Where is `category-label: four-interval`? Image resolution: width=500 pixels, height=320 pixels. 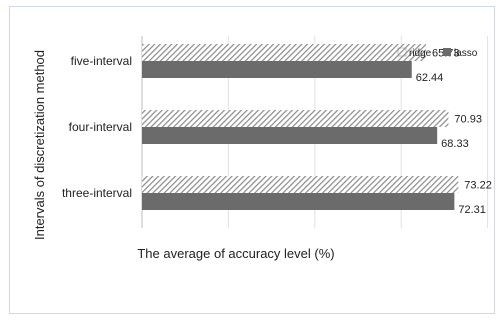
category-label: four-interval is located at coordinates (100, 127).